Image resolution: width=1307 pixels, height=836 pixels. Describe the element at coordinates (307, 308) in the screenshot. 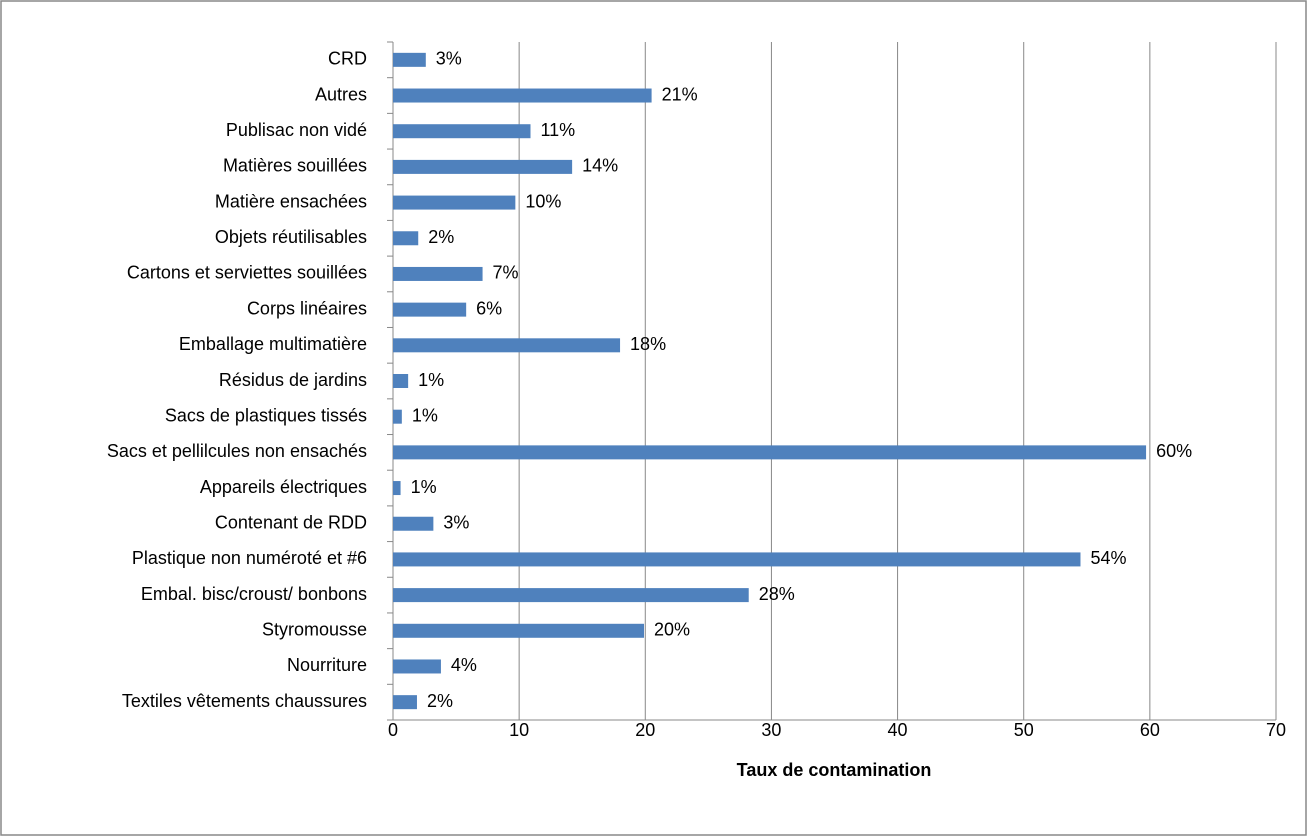

I see `y-tick-label: Corps linéaires` at that location.